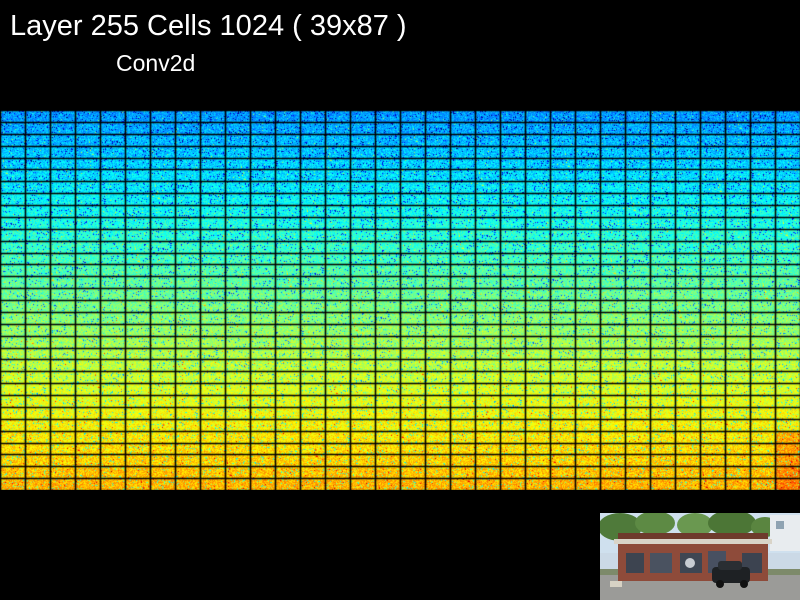 The image size is (800, 600). I want to click on input-image-thumbnail, so click(700, 556).